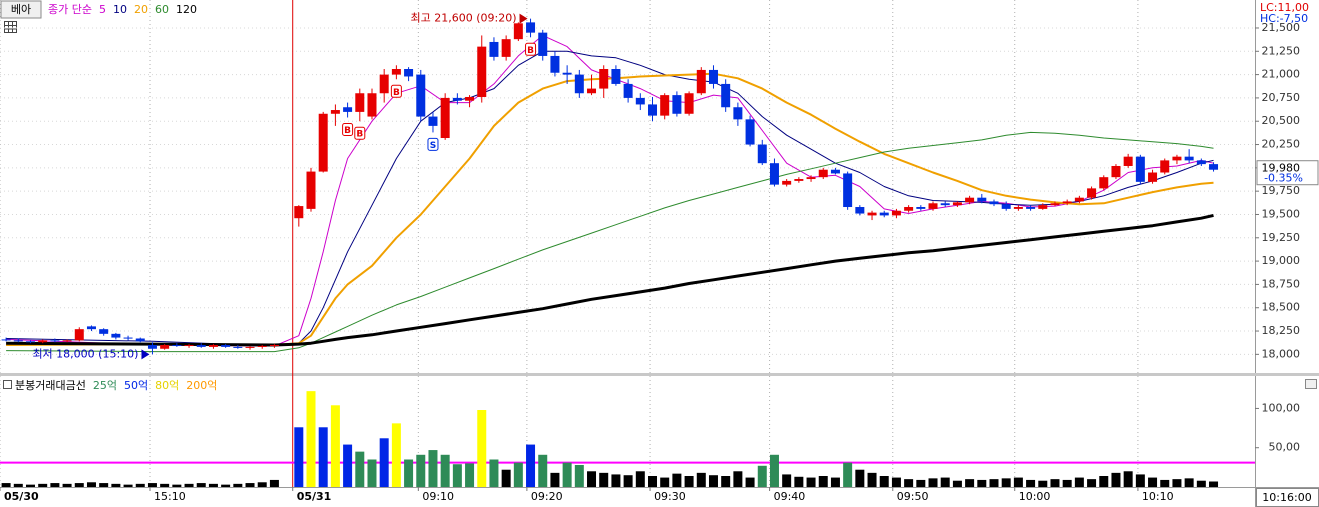 The image size is (1319, 507). Describe the element at coordinates (201, 385) in the screenshot. I see `legend-entry: 200억` at that location.